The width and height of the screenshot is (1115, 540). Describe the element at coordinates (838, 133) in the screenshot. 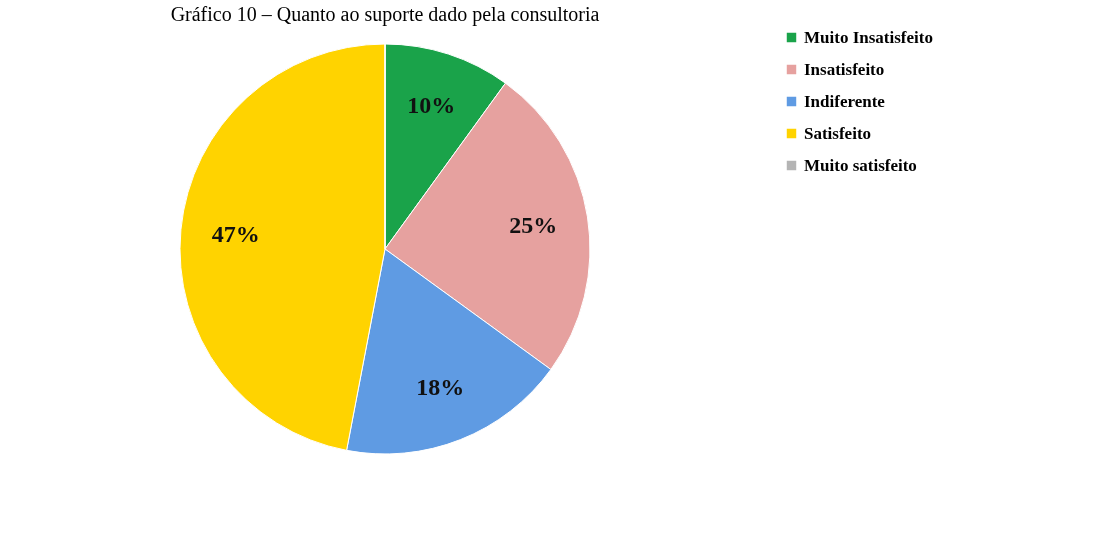

I see `legend-label: Satisfeito` at that location.